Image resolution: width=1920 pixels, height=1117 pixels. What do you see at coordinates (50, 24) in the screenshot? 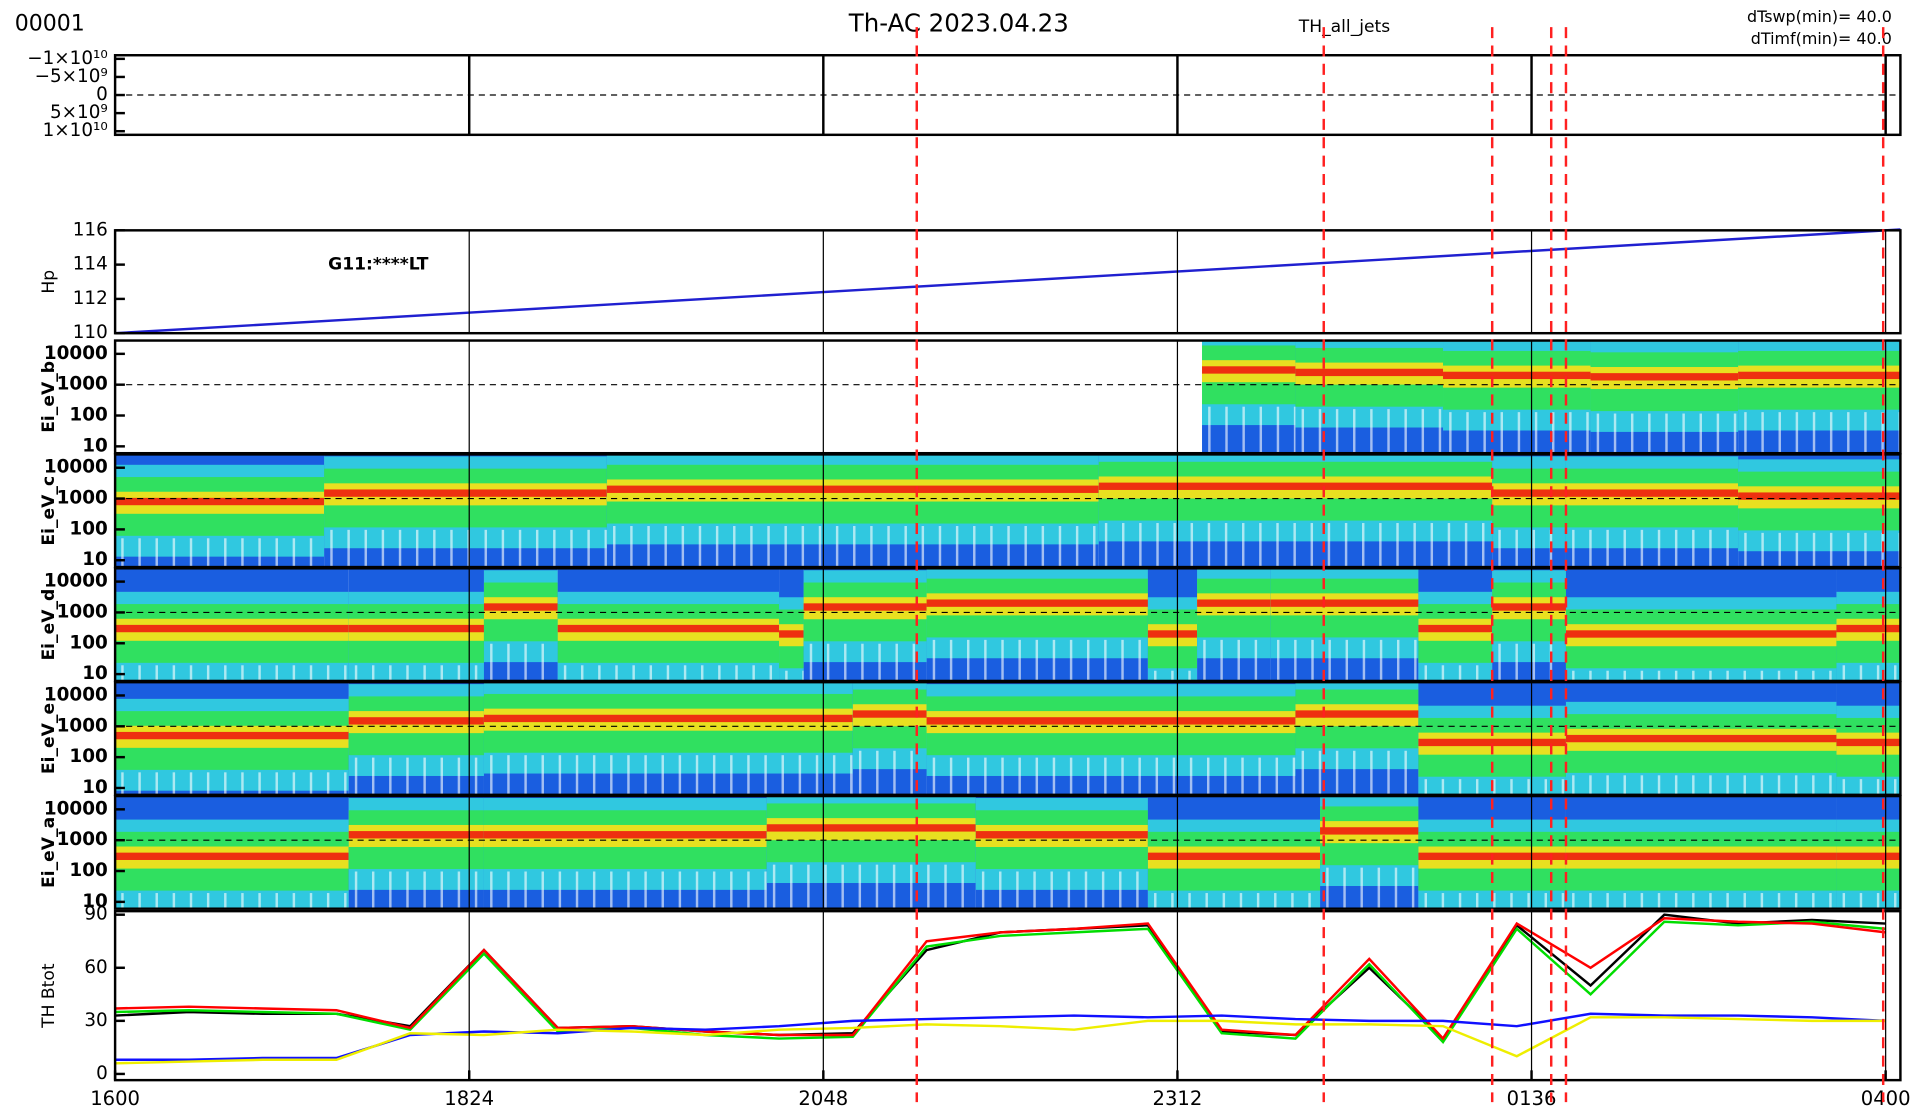
I see `run-id: 00001` at bounding box center [50, 24].